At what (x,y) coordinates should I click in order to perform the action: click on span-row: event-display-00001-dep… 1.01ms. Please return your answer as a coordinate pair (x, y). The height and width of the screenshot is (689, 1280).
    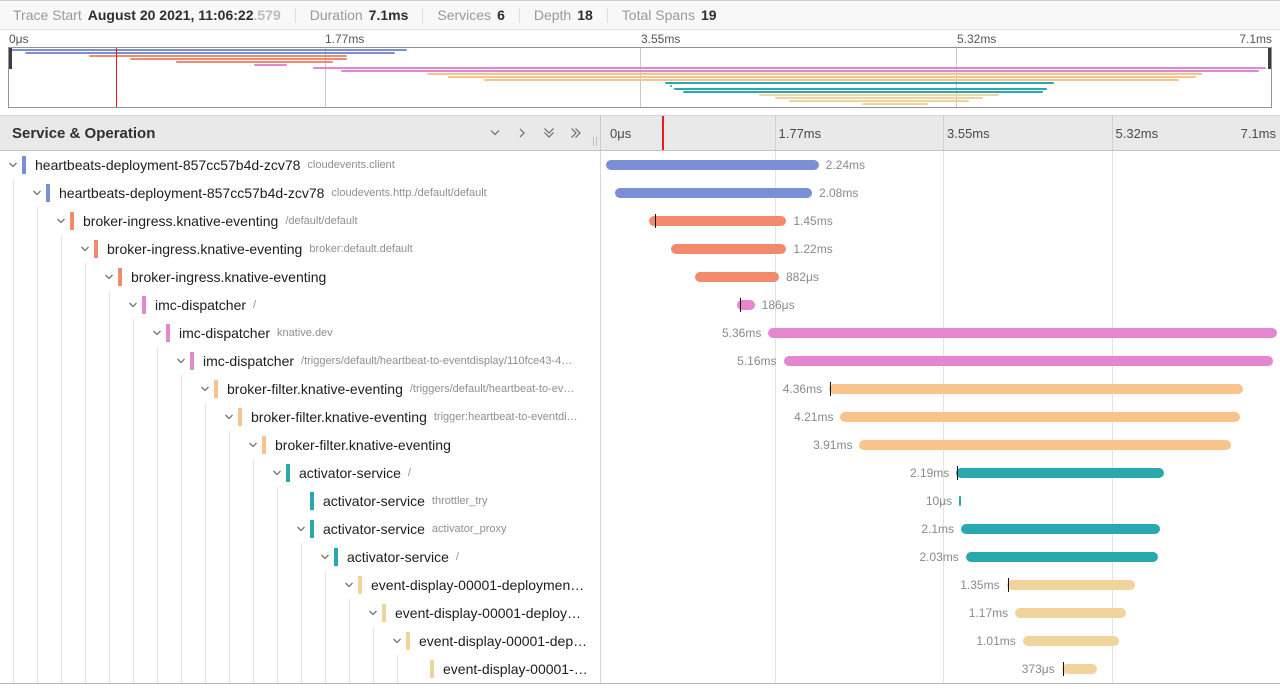
    Looking at the image, I should click on (640, 641).